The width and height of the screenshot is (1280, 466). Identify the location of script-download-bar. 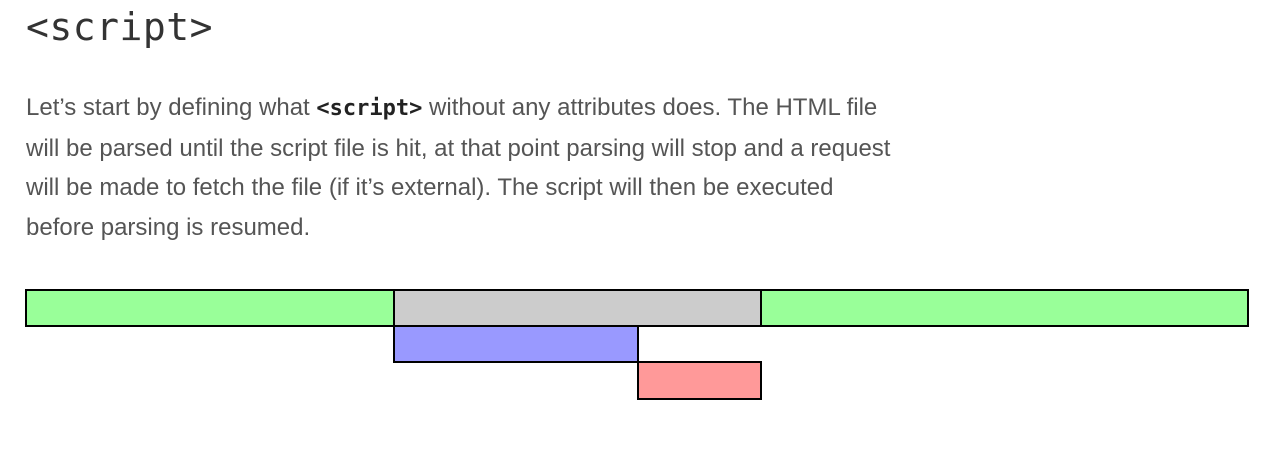
(516, 344).